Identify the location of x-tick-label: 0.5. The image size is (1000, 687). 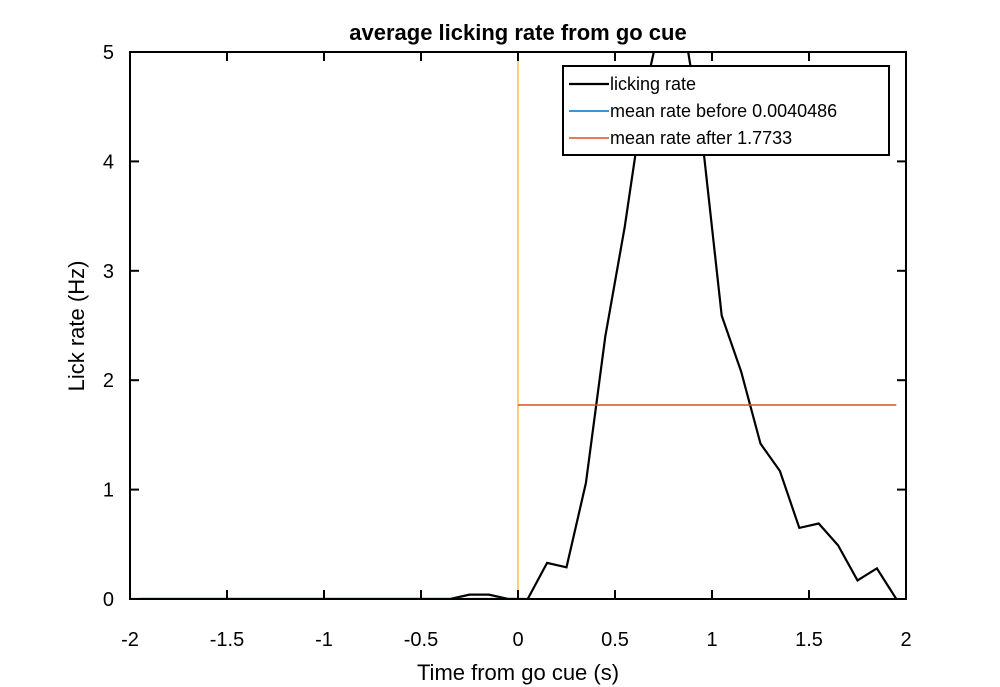
(615, 640).